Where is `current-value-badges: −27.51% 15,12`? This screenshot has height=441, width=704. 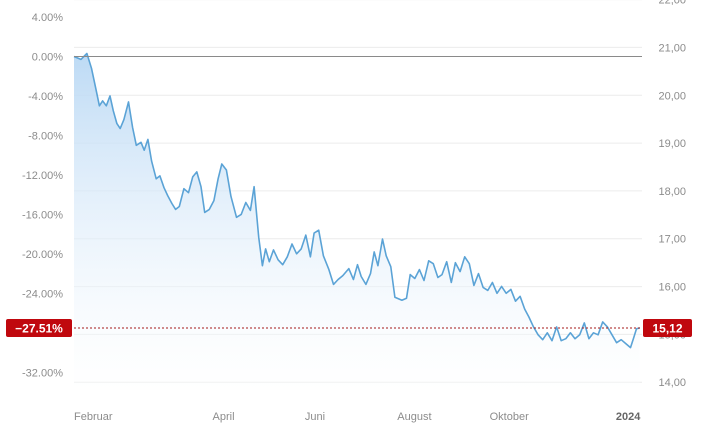
current-value-badges: −27.51% 15,12 is located at coordinates (349, 327).